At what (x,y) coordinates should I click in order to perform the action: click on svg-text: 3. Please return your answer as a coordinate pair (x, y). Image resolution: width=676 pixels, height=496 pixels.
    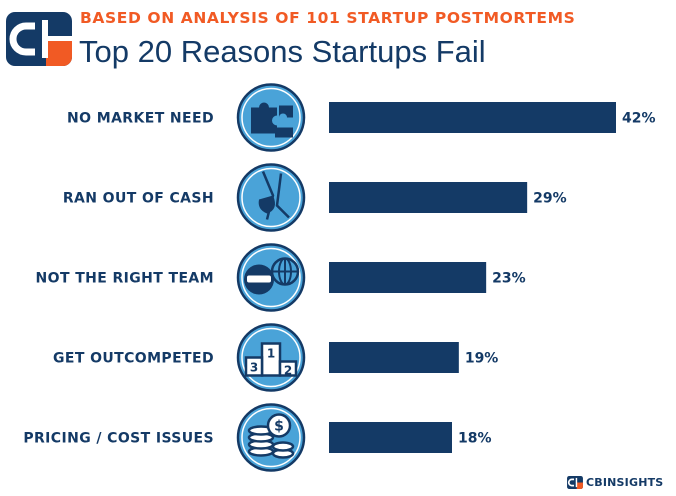
    Looking at the image, I should click on (254, 368).